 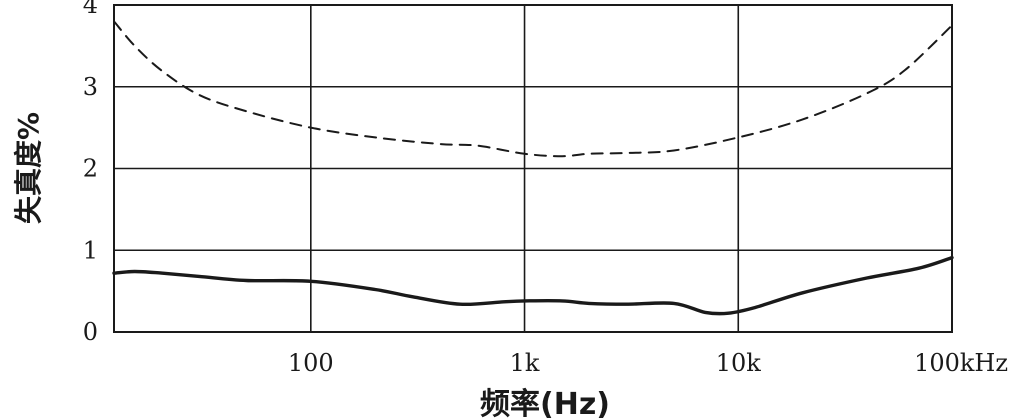 What do you see at coordinates (739, 363) in the screenshot?
I see `x-tick-label: 10k` at bounding box center [739, 363].